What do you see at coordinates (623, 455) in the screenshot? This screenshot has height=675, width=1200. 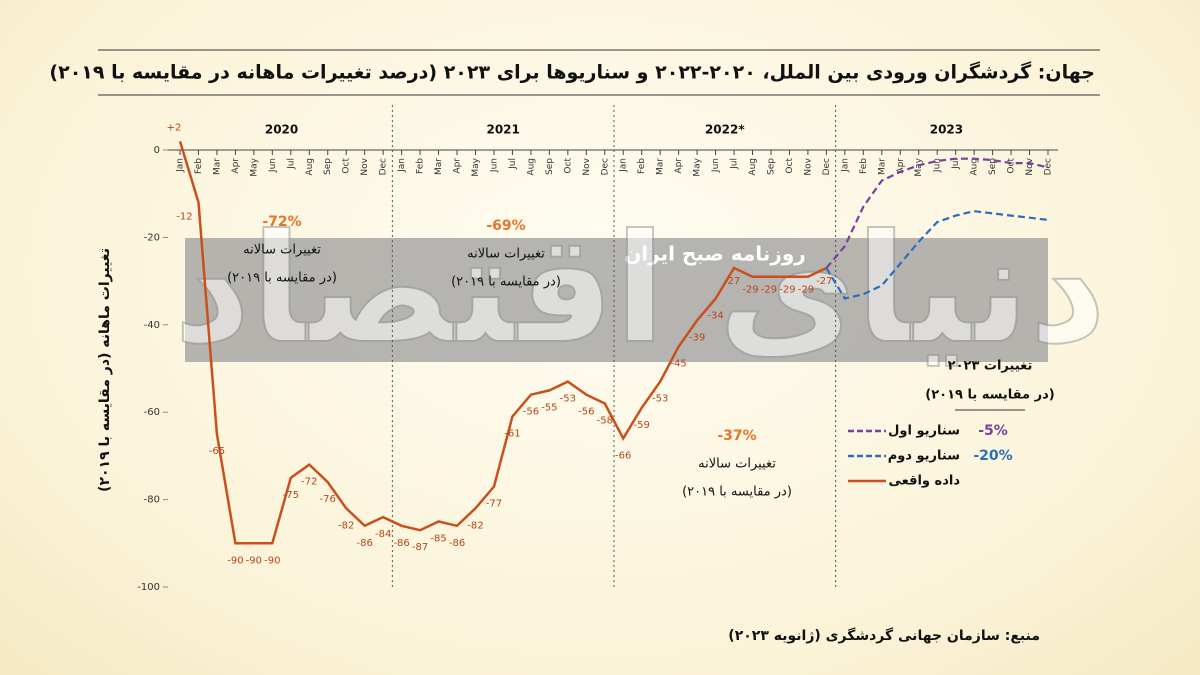 I see `data-label: -66` at bounding box center [623, 455].